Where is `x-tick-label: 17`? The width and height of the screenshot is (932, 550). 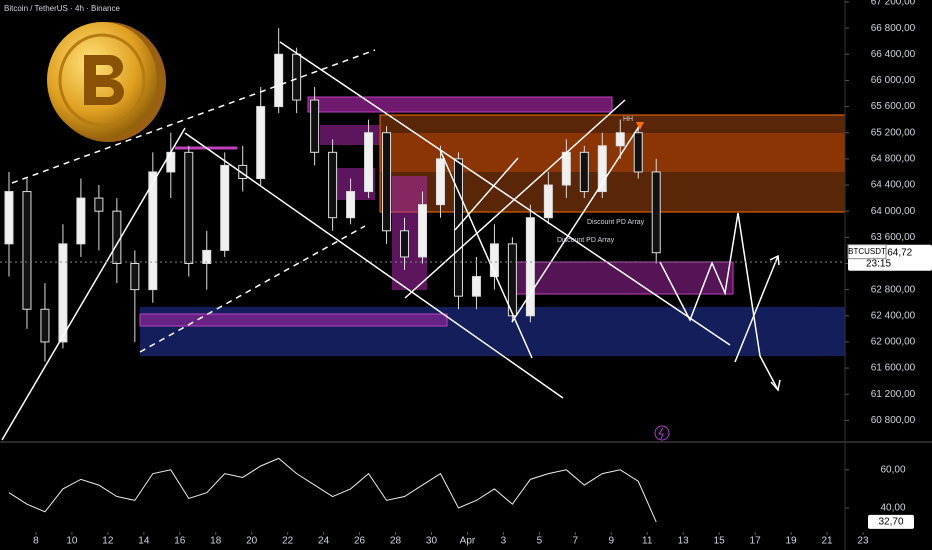
x-tick-label: 17 is located at coordinates (756, 541).